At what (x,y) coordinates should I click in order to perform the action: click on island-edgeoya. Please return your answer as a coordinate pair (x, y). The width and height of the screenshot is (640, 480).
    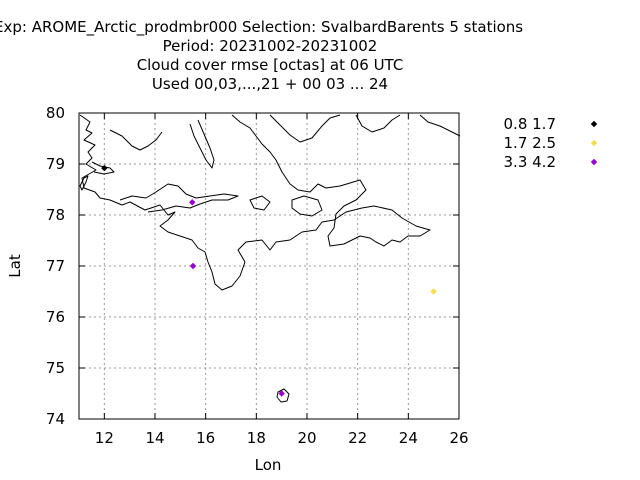
    Looking at the image, I should click on (307, 206).